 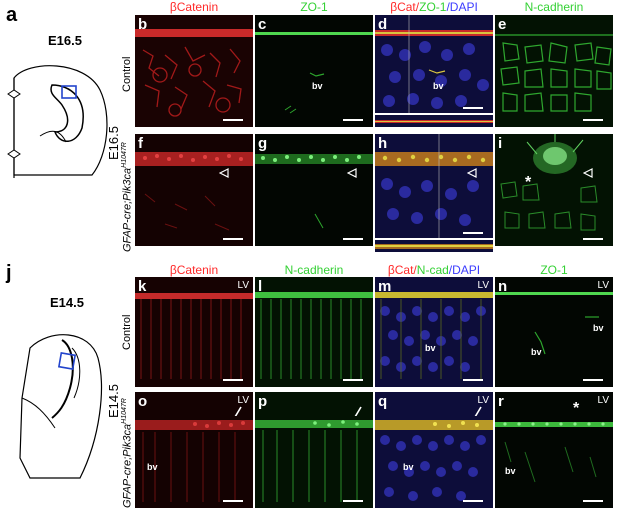 I want to click on micrograph-o, so click(x=194, y=450).